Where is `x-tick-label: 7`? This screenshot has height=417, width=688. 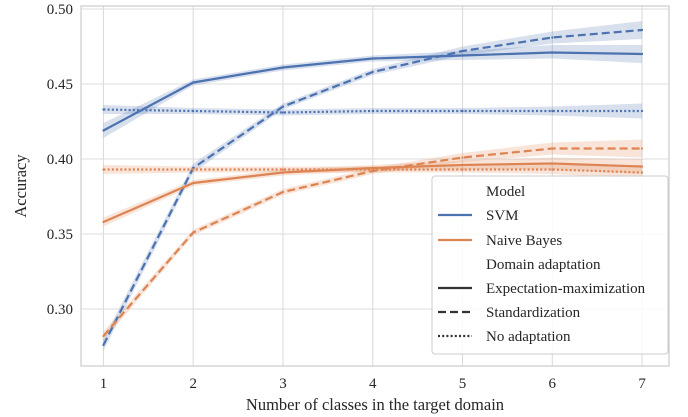 x-tick-label: 7 is located at coordinates (642, 384).